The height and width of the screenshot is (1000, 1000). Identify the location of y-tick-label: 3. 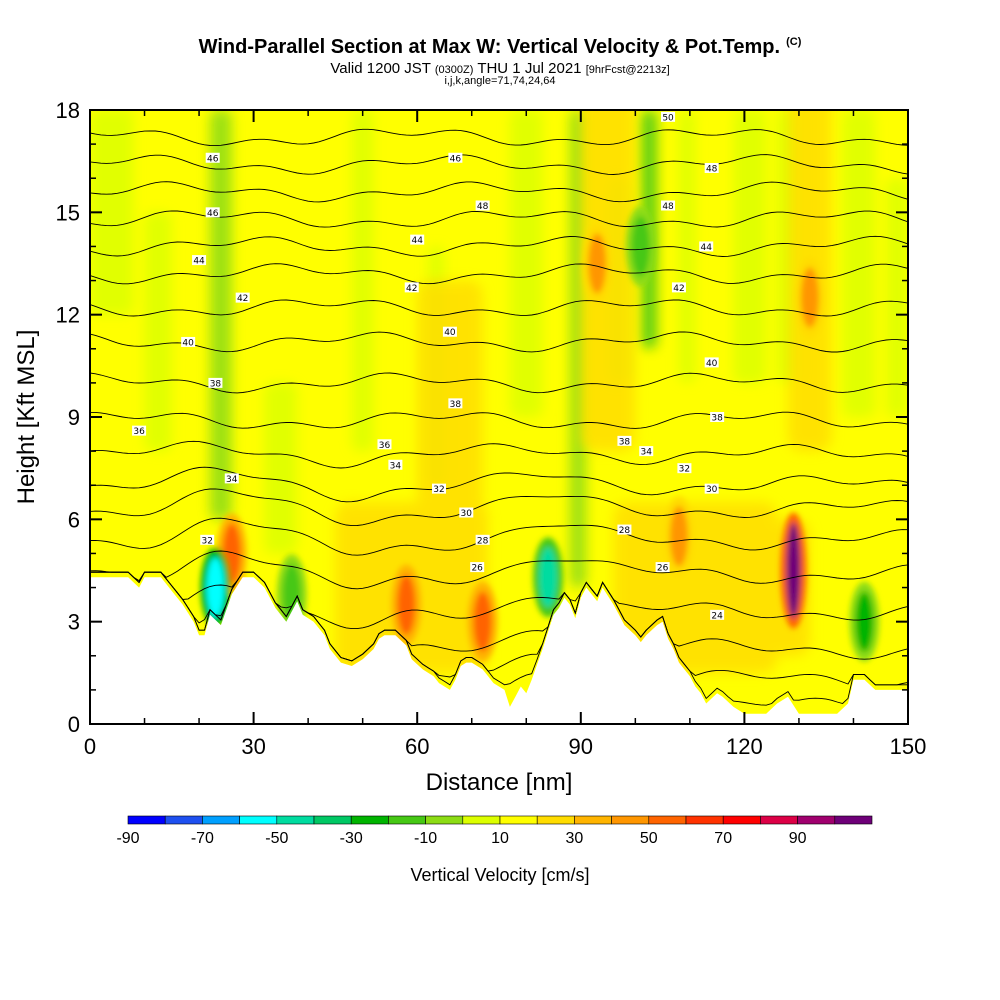
(74, 622).